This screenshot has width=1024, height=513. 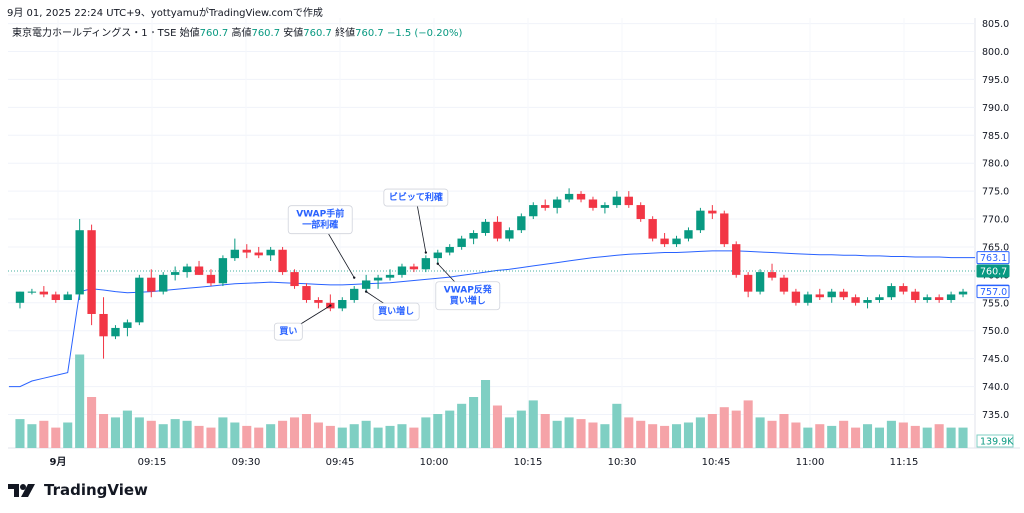 What do you see at coordinates (993, 292) in the screenshot?
I see `price-label-text: 757.0` at bounding box center [993, 292].